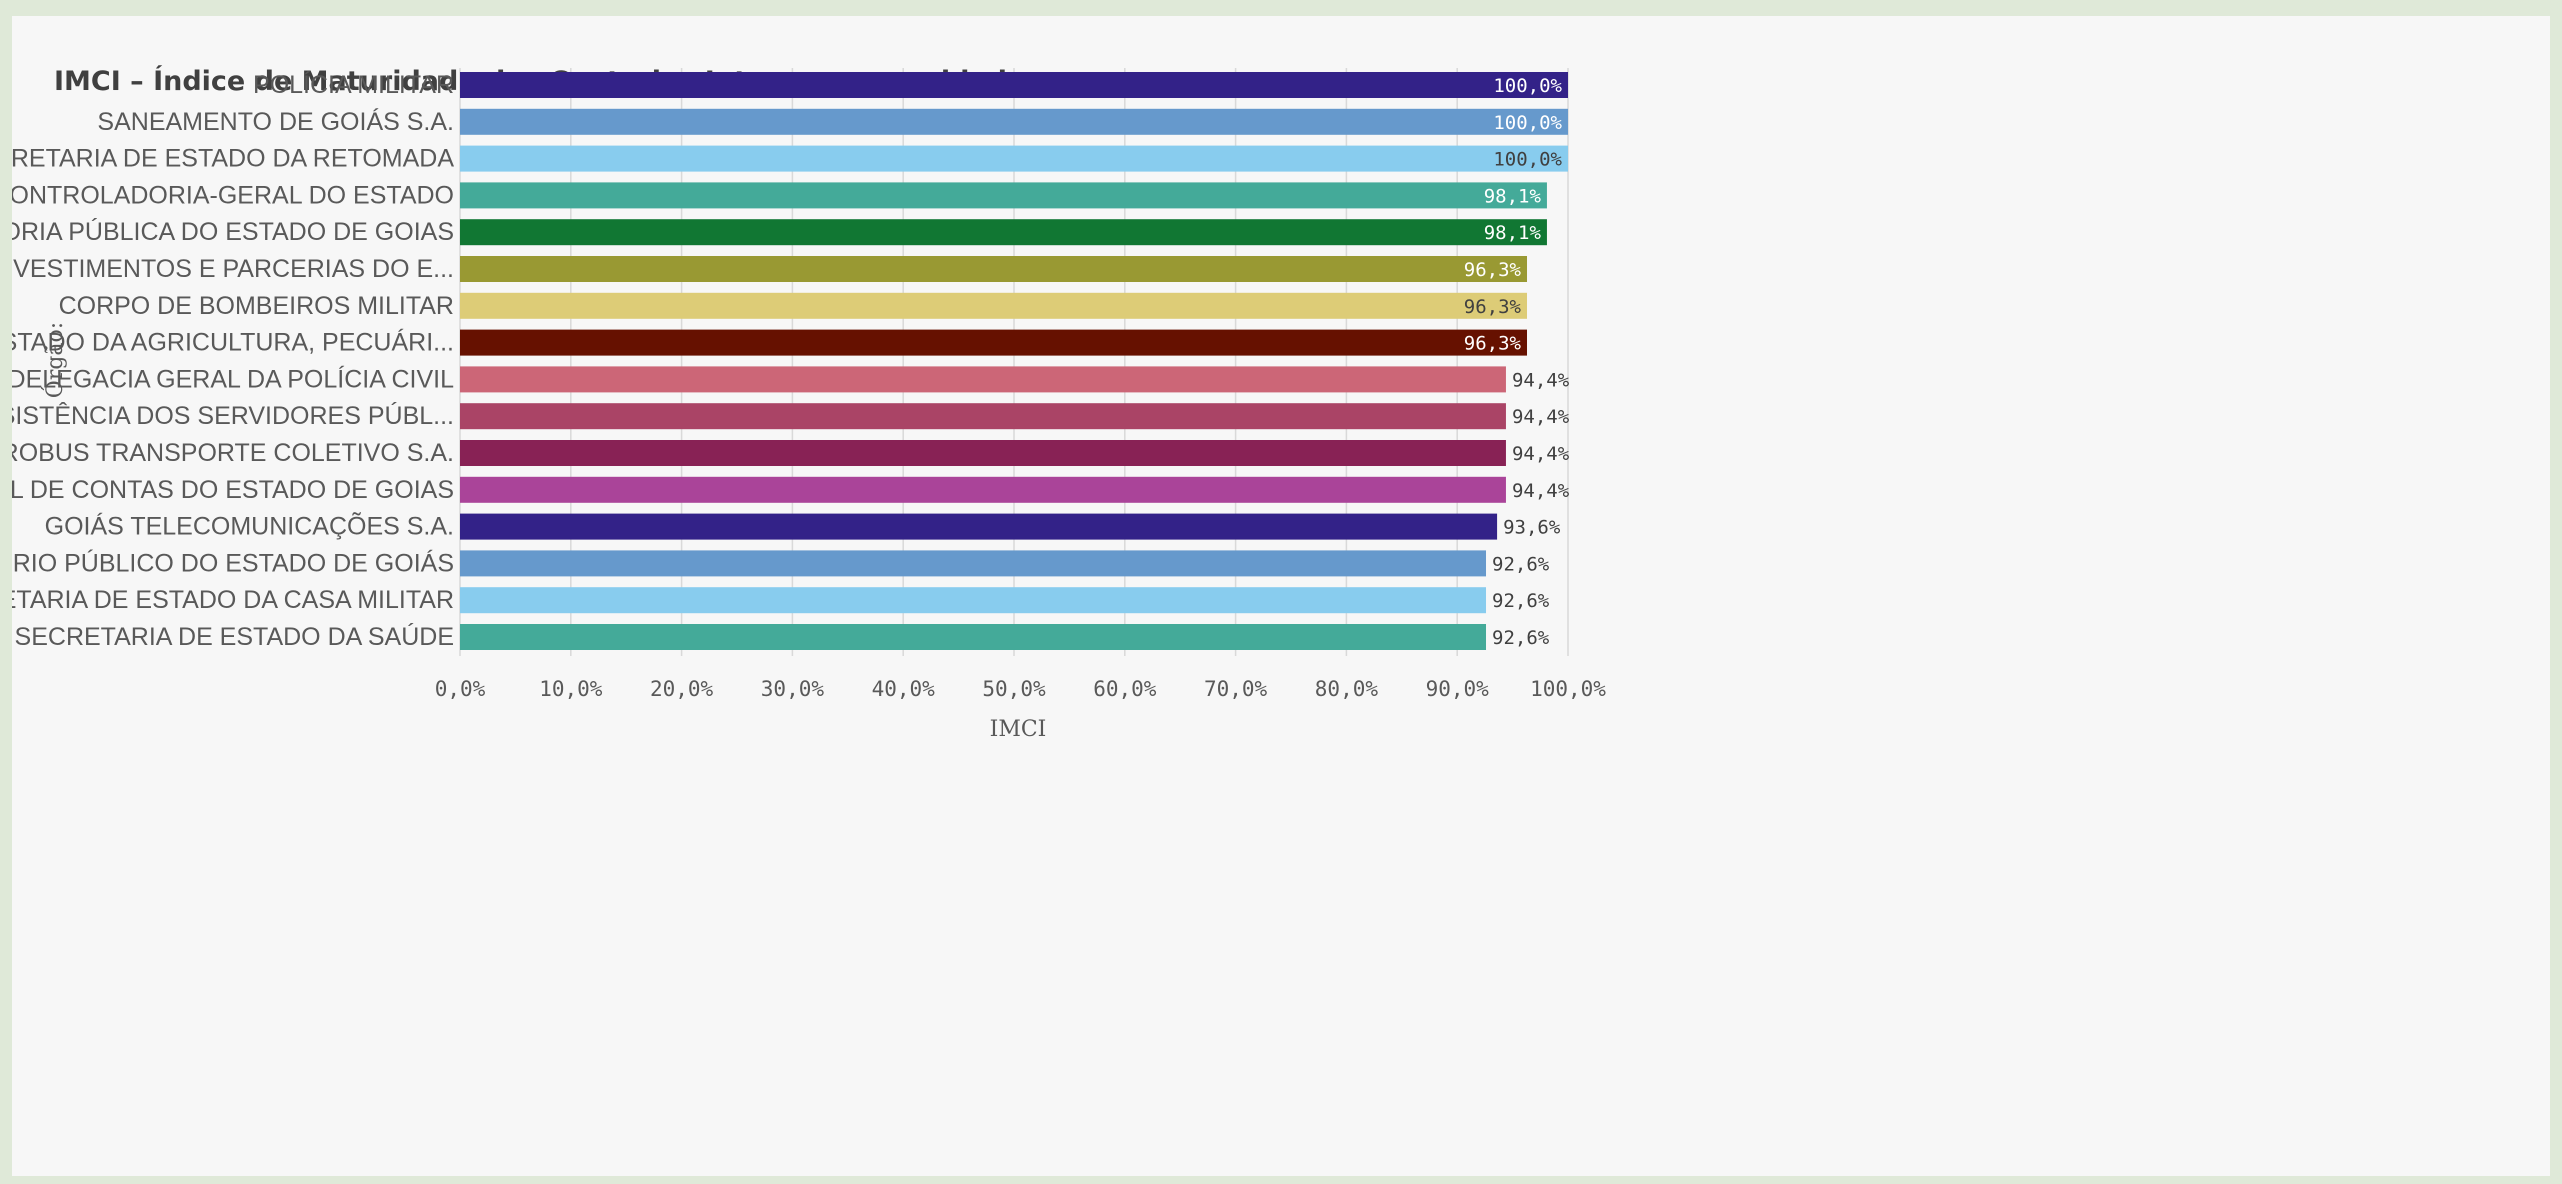  I want to click on x-tick-label: 70,0%, so click(1236, 689).